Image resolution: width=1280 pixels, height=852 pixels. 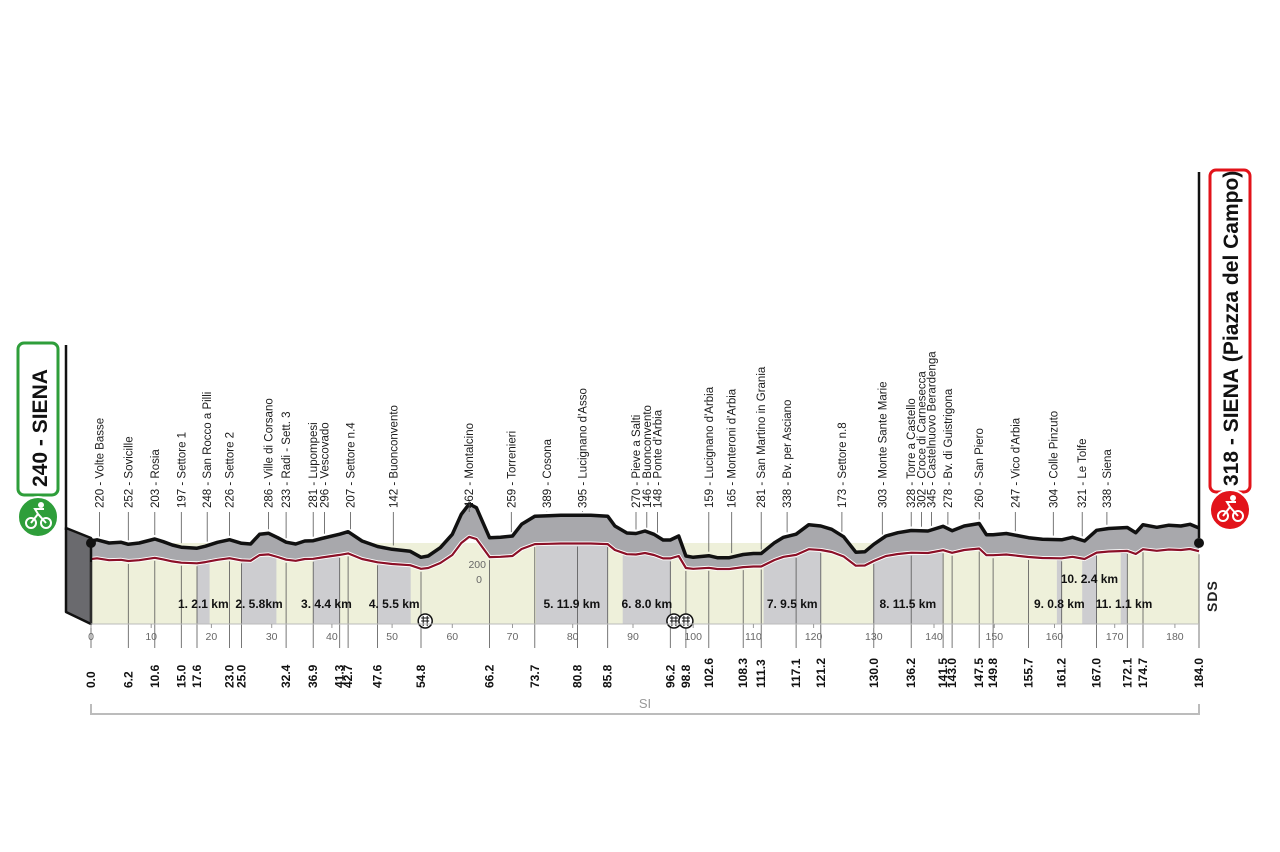 I want to click on waypoint-label-4: 197 - Settore 1, so click(x=182, y=470).